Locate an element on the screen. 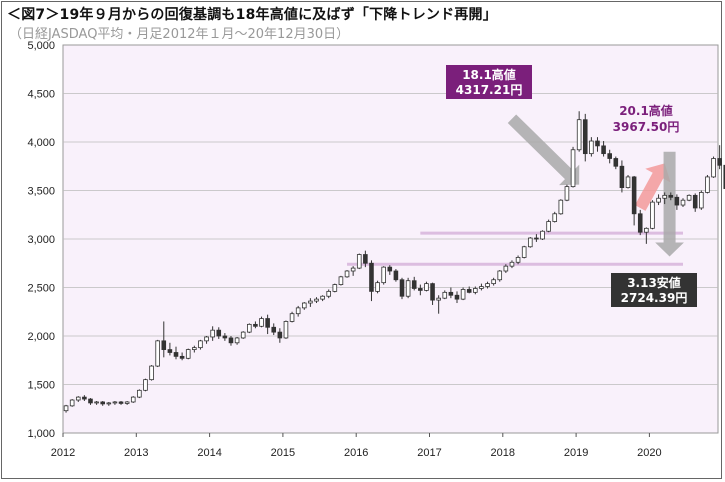  x-tick-label: 2018 is located at coordinates (503, 453).